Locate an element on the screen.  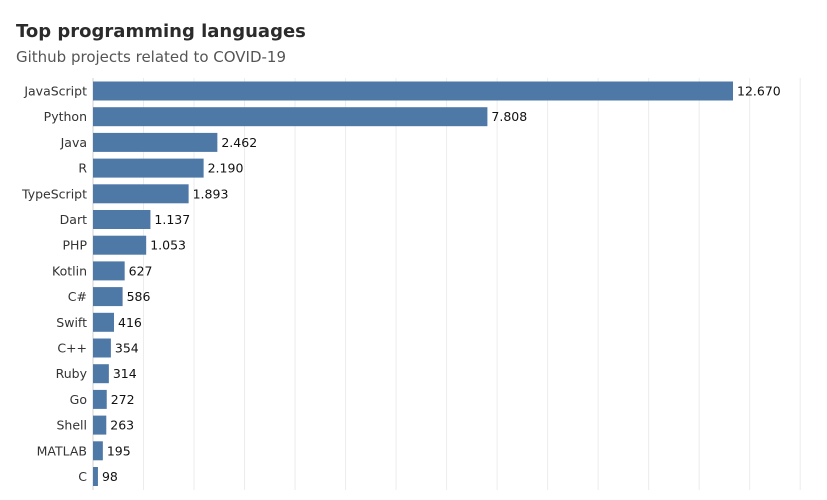
category-label: TypeScript is located at coordinates (54, 193).